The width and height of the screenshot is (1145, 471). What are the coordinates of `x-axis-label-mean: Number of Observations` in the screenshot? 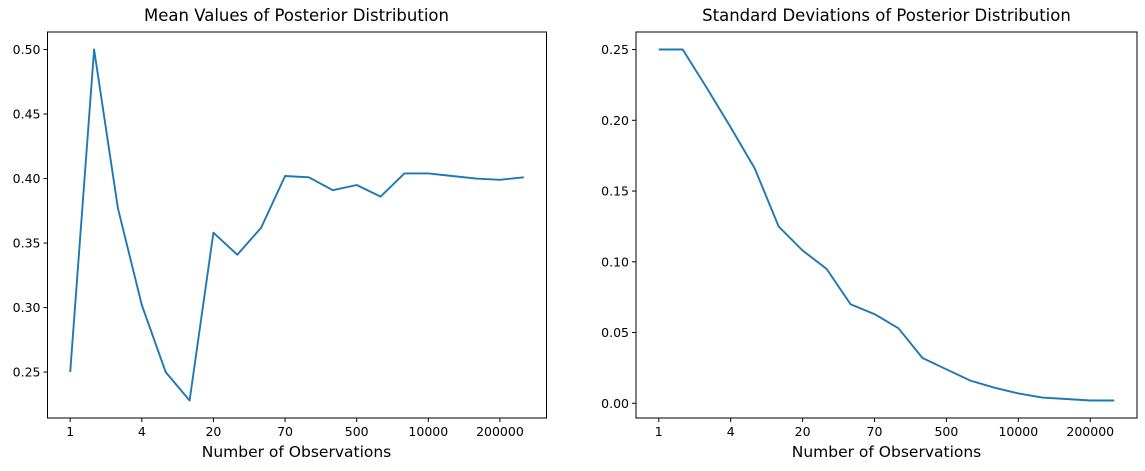 It's located at (296, 452).